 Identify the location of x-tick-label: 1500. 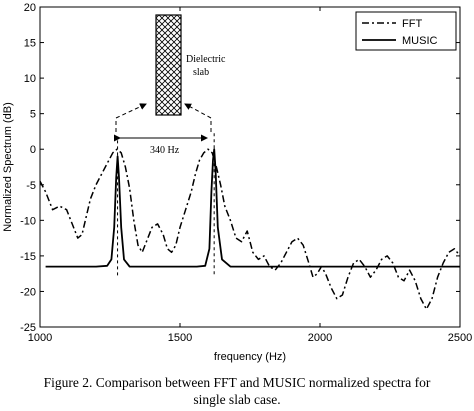
(180, 338).